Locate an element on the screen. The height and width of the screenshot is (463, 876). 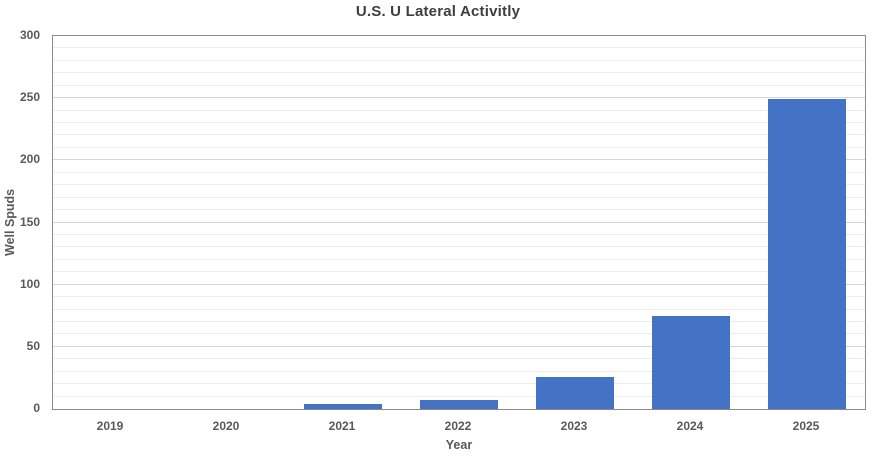
bar-2024 is located at coordinates (691, 362).